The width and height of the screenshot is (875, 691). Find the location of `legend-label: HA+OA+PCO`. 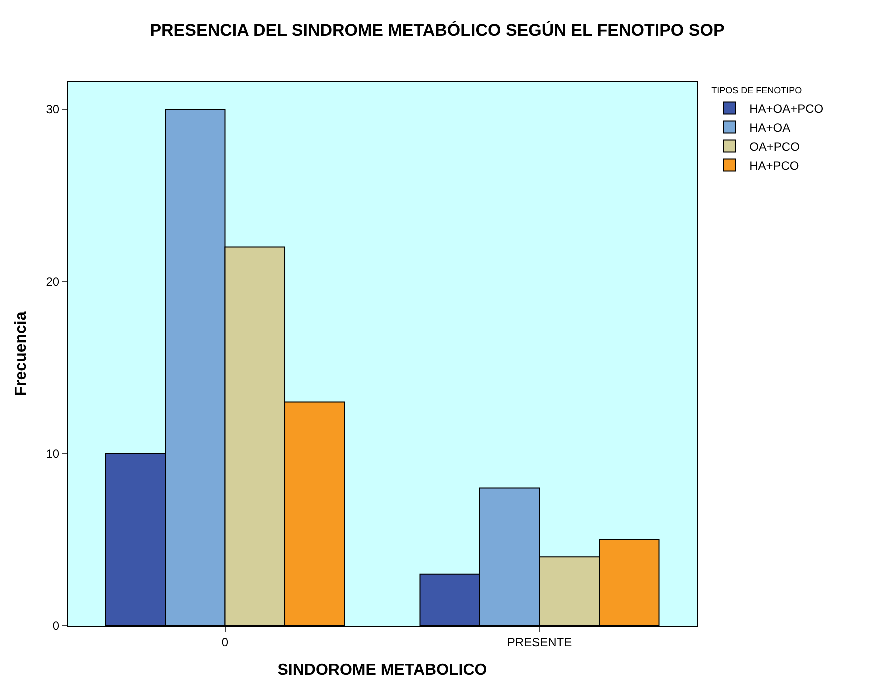

legend-label: HA+OA+PCO is located at coordinates (787, 109).